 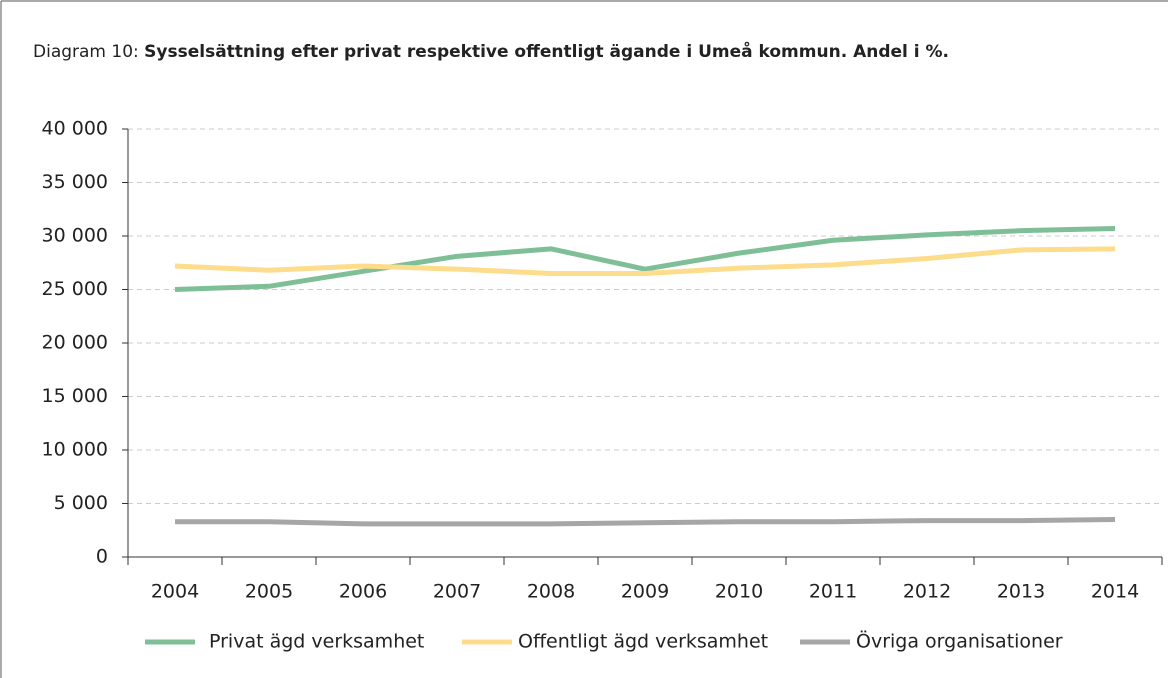 I want to click on y-tick-label: 0, so click(x=102, y=557).